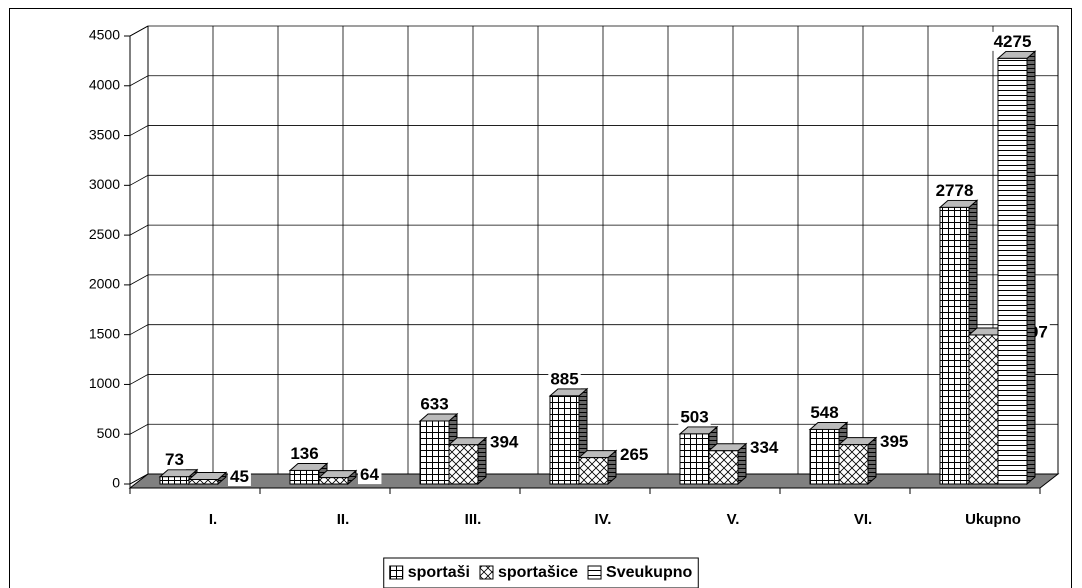 This screenshot has height=588, width=1082. Describe the element at coordinates (439, 572) in the screenshot. I see `legend-label: sportaši` at that location.